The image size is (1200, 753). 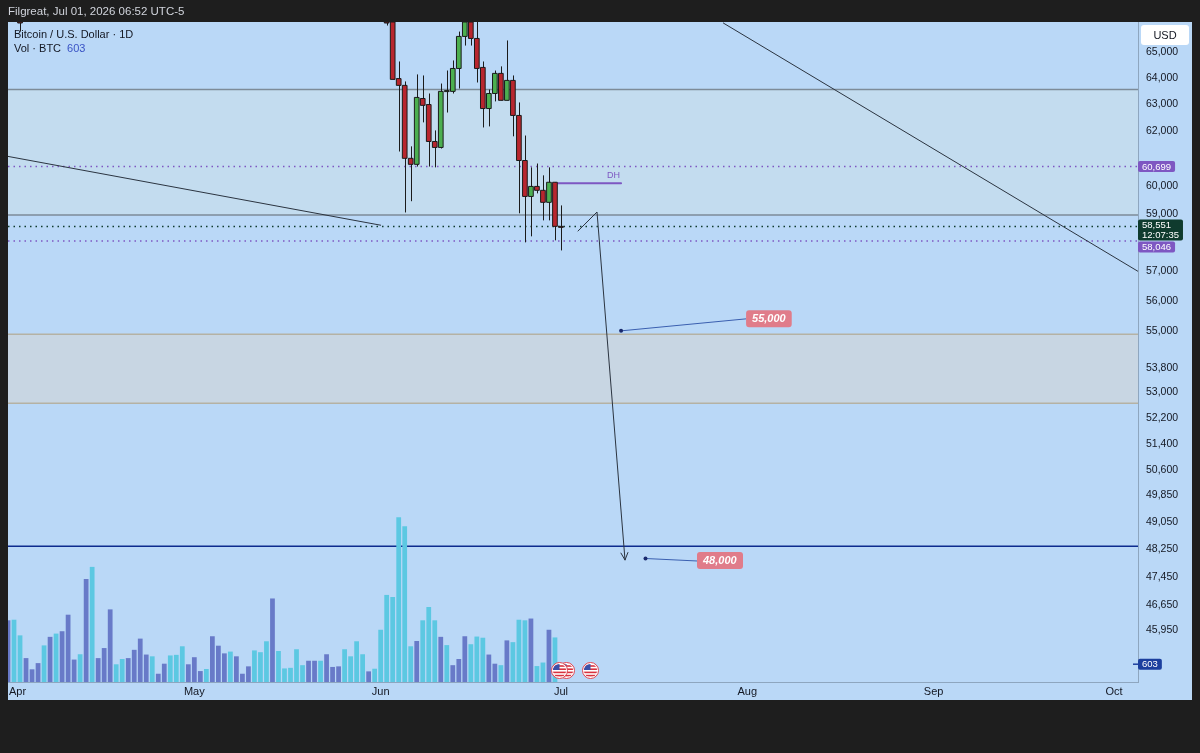 I want to click on x-tick-label: Sep, so click(x=933, y=691).